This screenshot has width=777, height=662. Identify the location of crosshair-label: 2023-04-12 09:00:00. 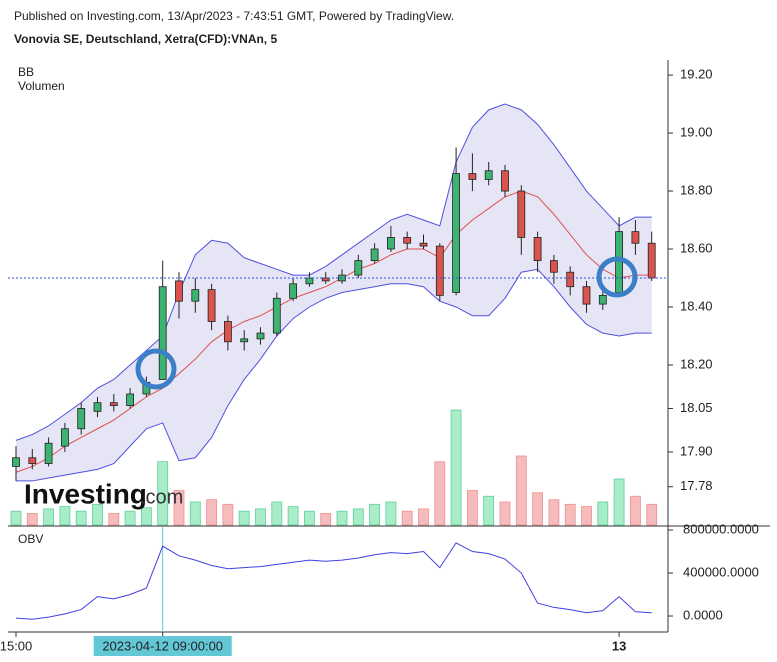
(162, 645).